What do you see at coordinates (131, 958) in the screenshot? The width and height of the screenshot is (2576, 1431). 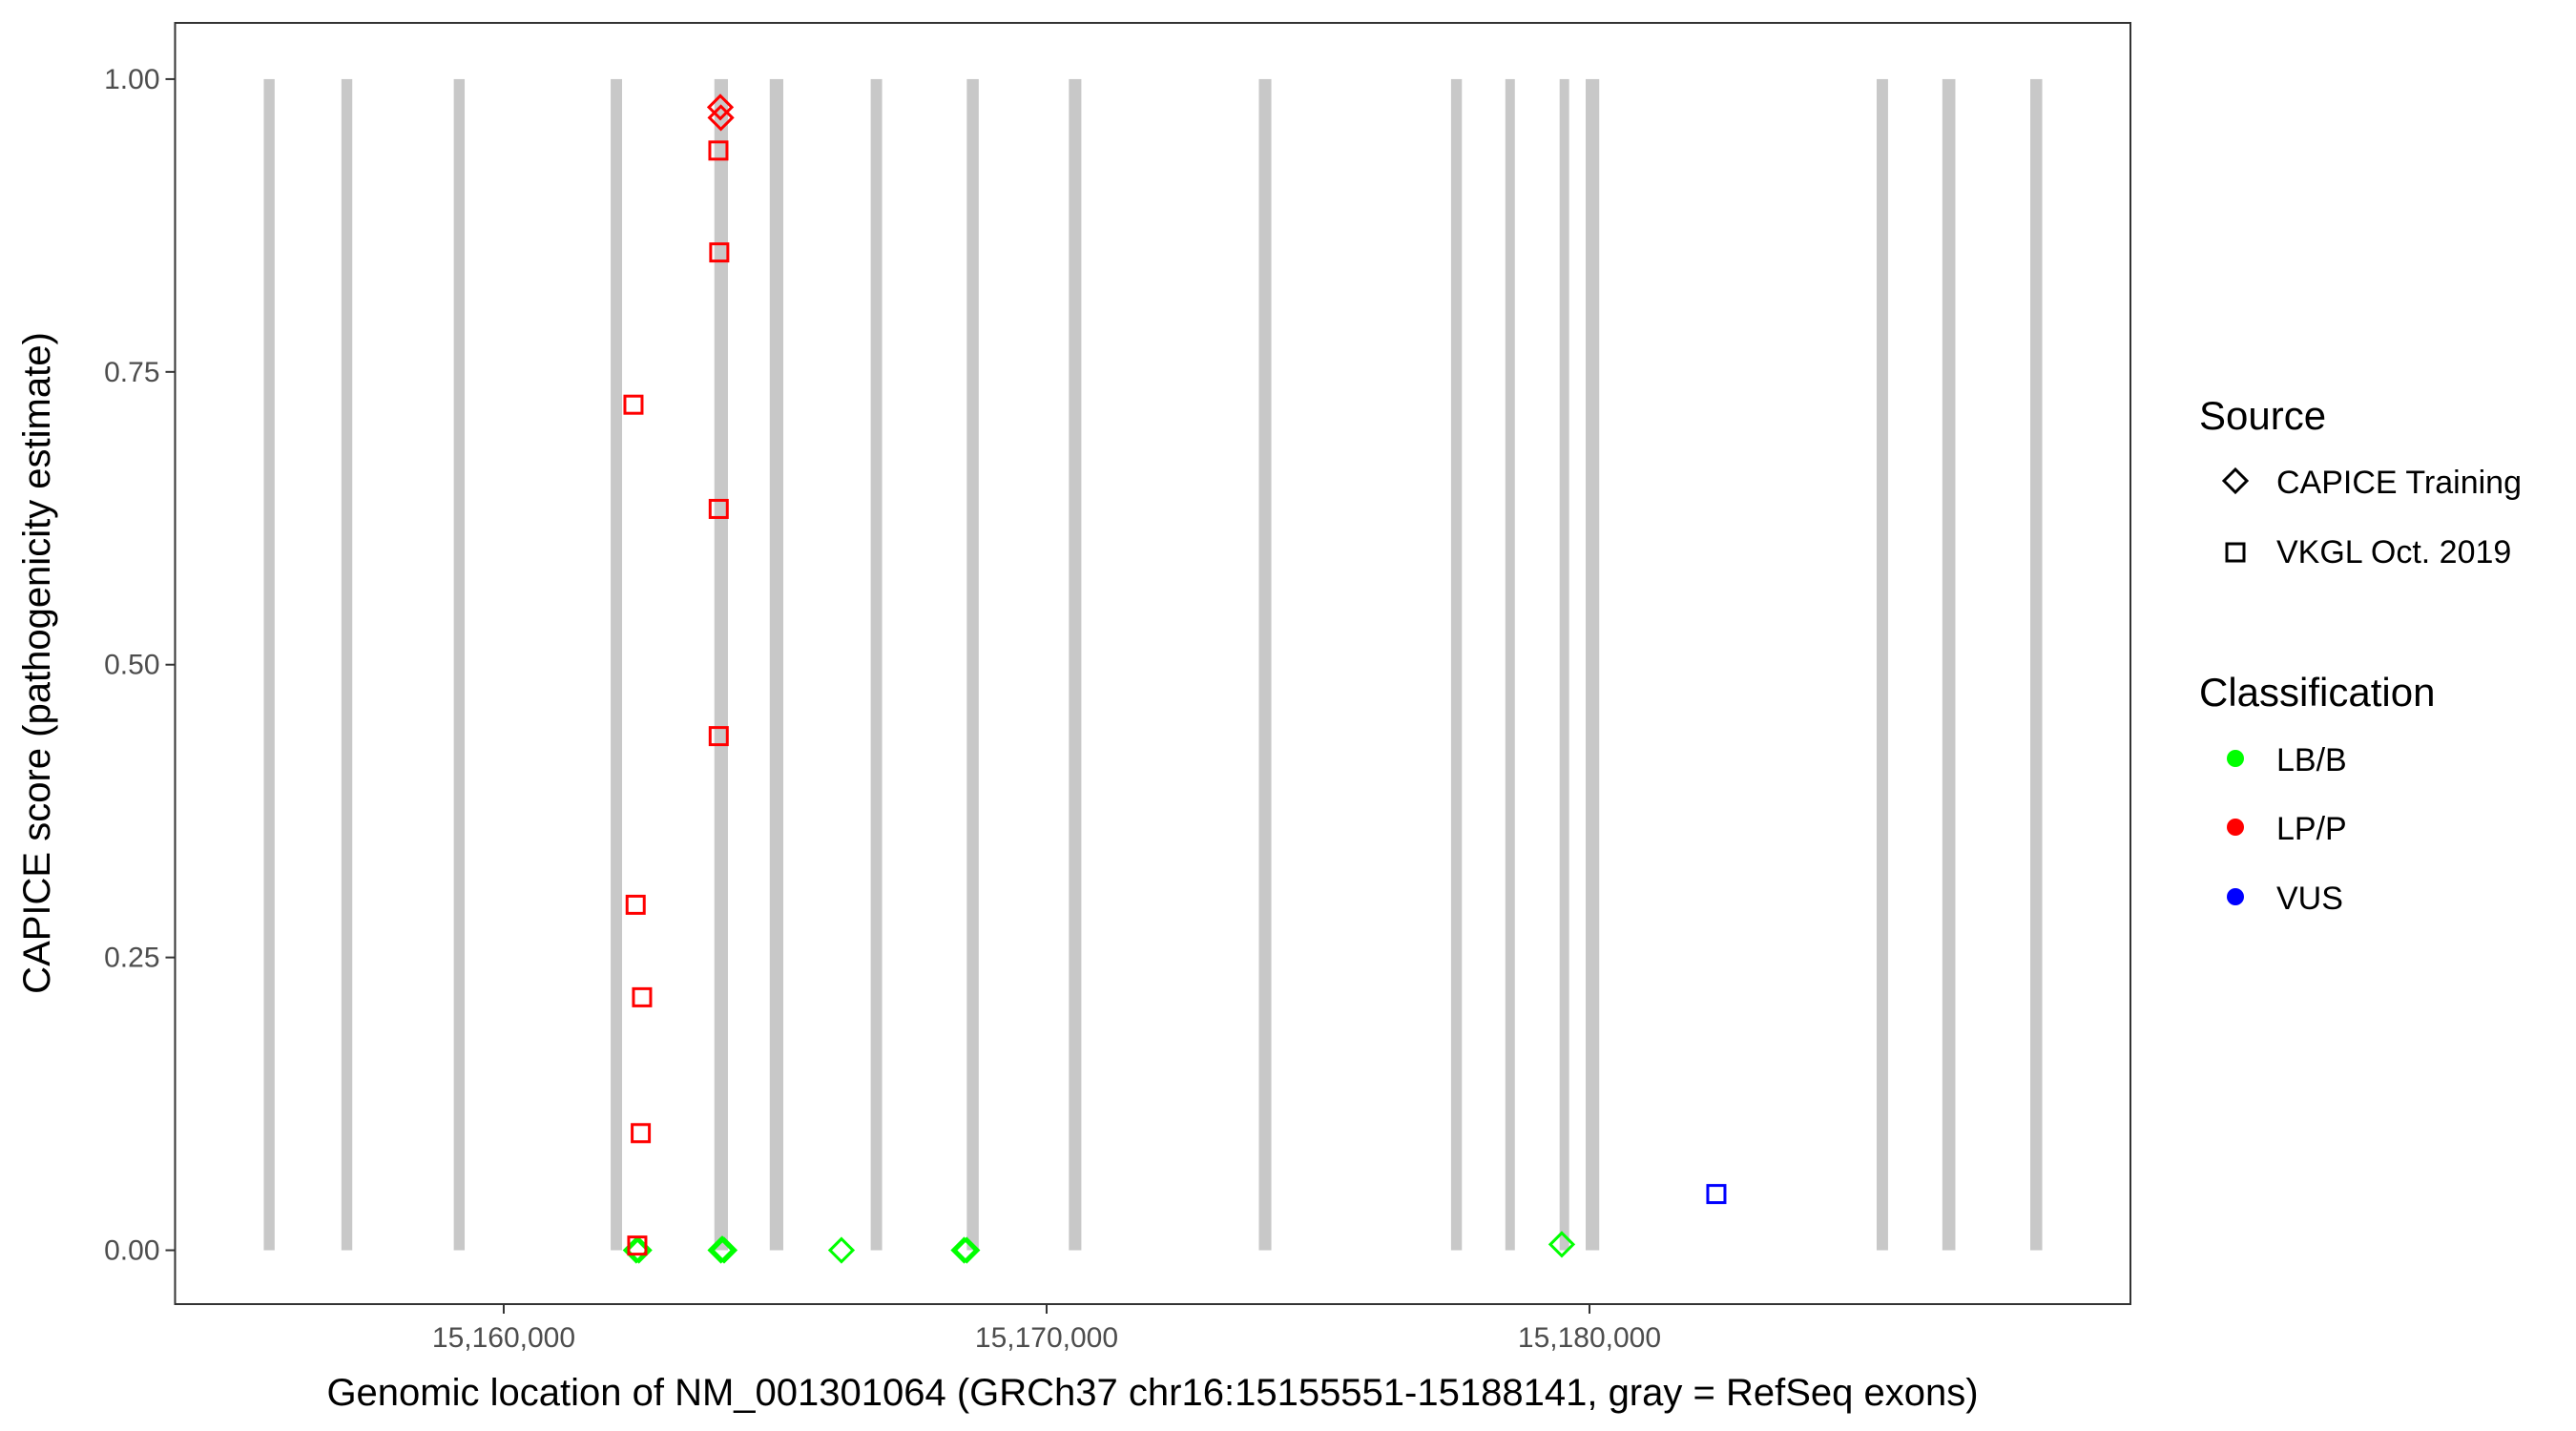 I see `y-tick-label: 0.25` at bounding box center [131, 958].